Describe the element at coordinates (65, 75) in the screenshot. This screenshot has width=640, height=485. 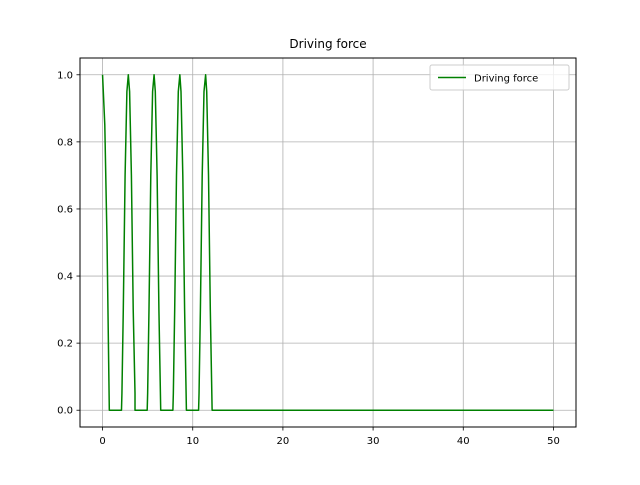
I see `y-tick-label: 1.0` at that location.